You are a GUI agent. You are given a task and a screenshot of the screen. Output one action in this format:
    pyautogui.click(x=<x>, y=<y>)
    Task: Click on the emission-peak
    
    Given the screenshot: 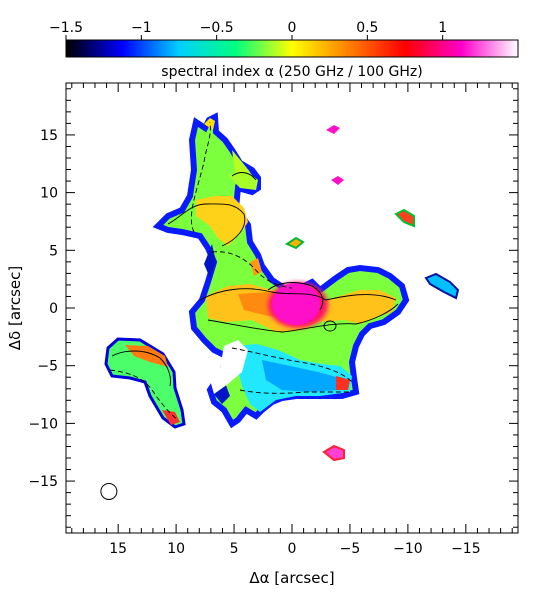 What is the action you would take?
    pyautogui.click(x=296, y=304)
    